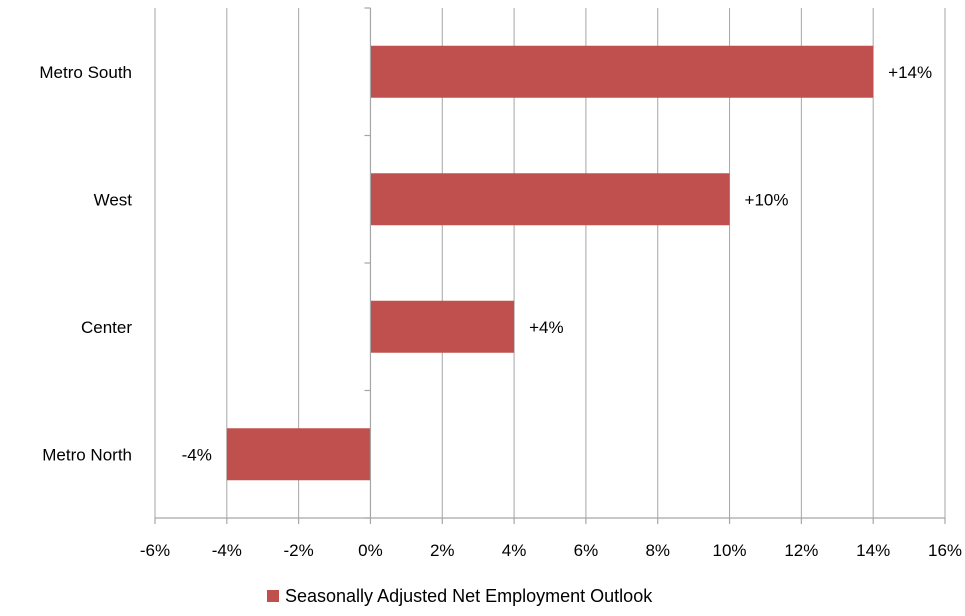  I want to click on data-label: +4%, so click(546, 327).